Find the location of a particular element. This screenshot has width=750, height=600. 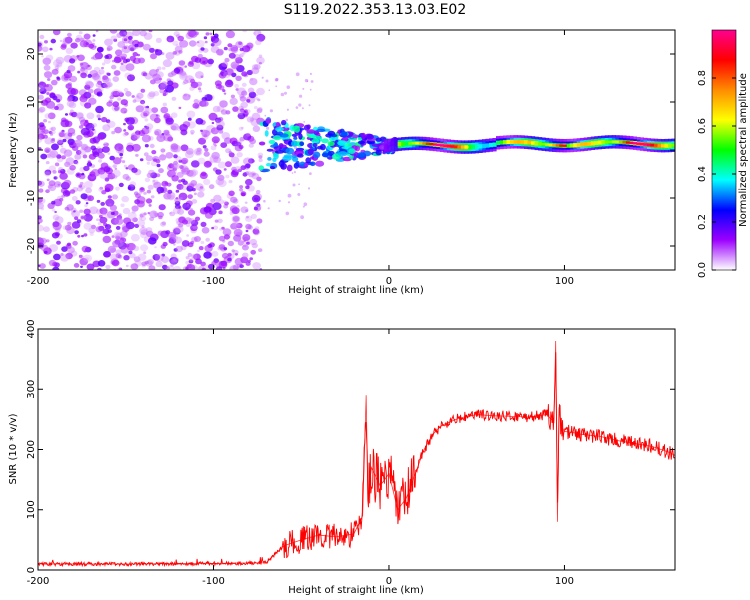

snr-x-label: Height of straight line (km) is located at coordinates (356, 590).